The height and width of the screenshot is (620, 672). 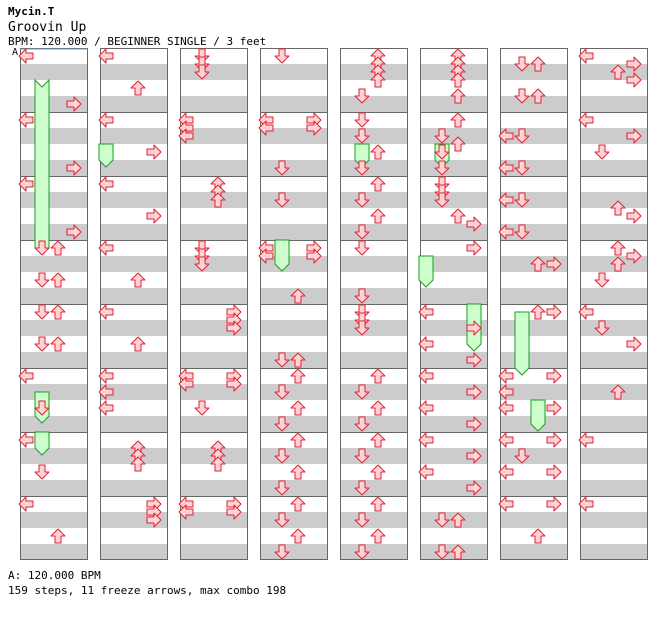 I want to click on bpm-legend: A: 120.000 BPM, so click(x=54, y=575).